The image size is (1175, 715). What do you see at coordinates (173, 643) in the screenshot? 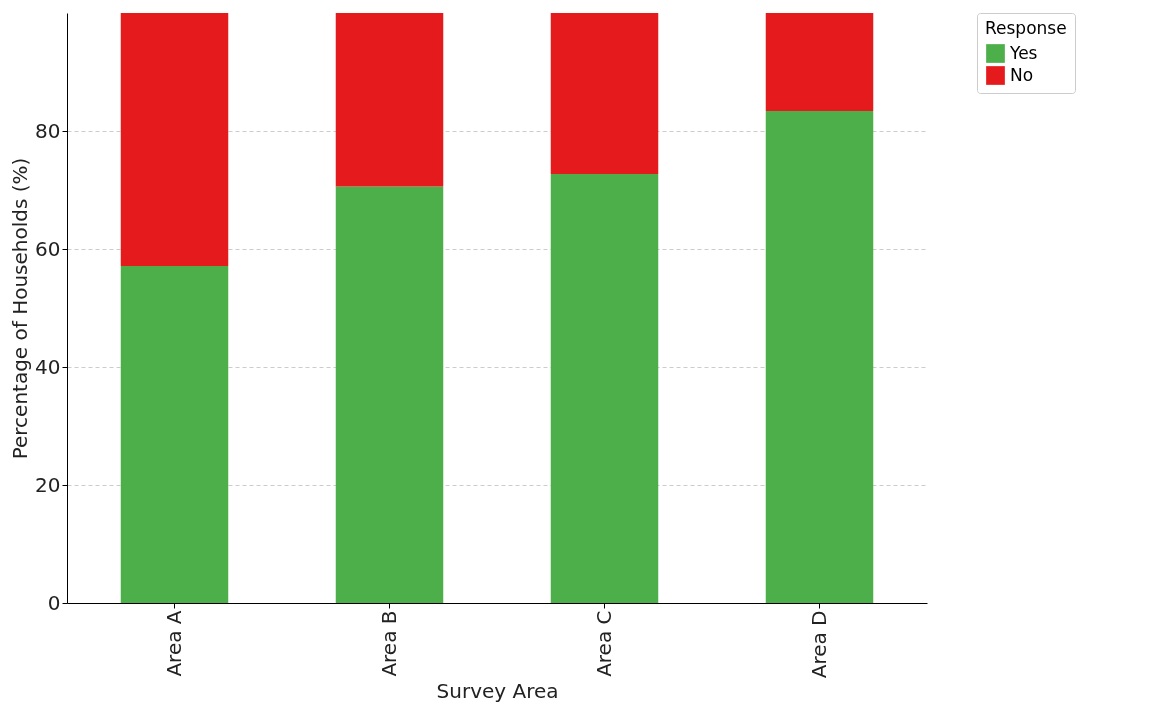
I see `x-tick-label: Area A` at bounding box center [173, 643].